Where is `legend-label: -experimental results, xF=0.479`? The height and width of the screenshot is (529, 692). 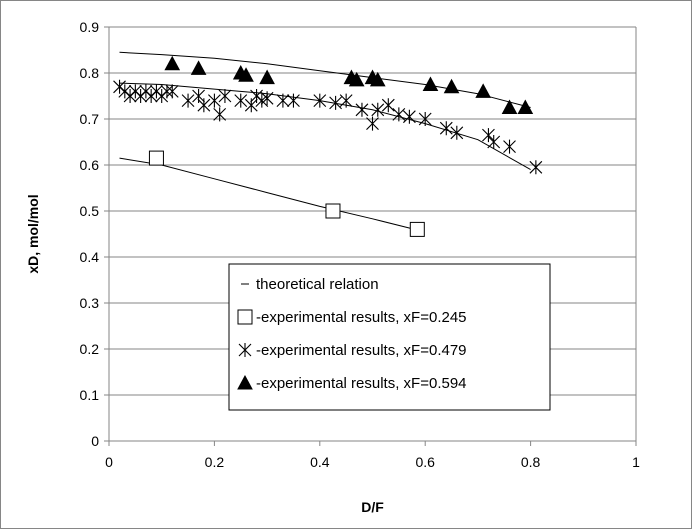 legend-label: -experimental results, xF=0.479 is located at coordinates (361, 350).